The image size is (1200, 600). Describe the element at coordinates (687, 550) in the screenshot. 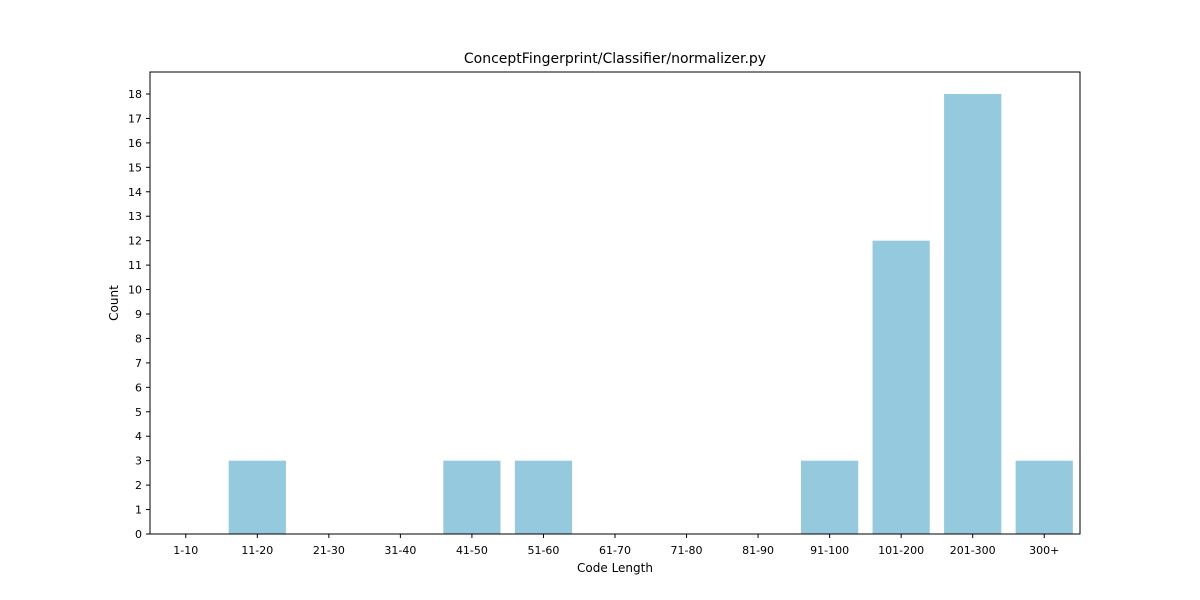

I see `x-tick-label: 71-80` at that location.